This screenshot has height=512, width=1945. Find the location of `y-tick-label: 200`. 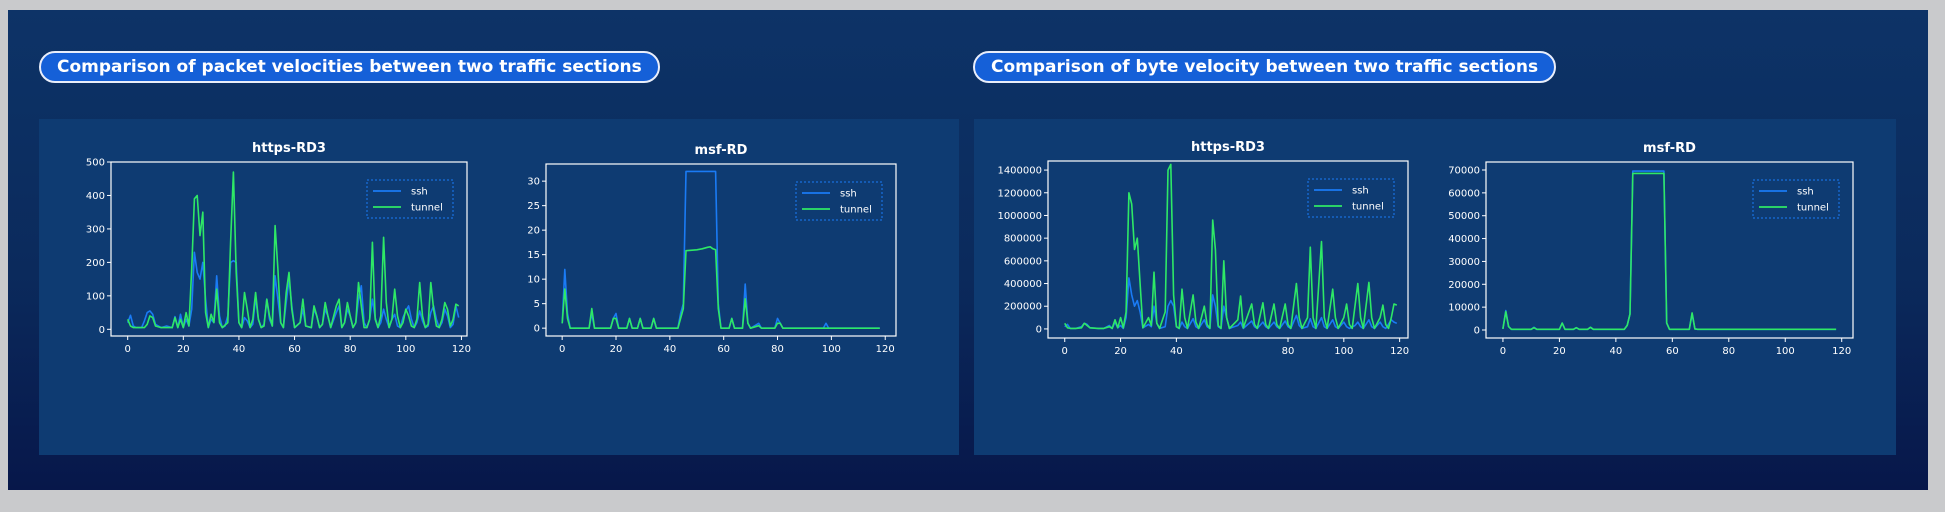

y-tick-label: 200 is located at coordinates (95, 263).